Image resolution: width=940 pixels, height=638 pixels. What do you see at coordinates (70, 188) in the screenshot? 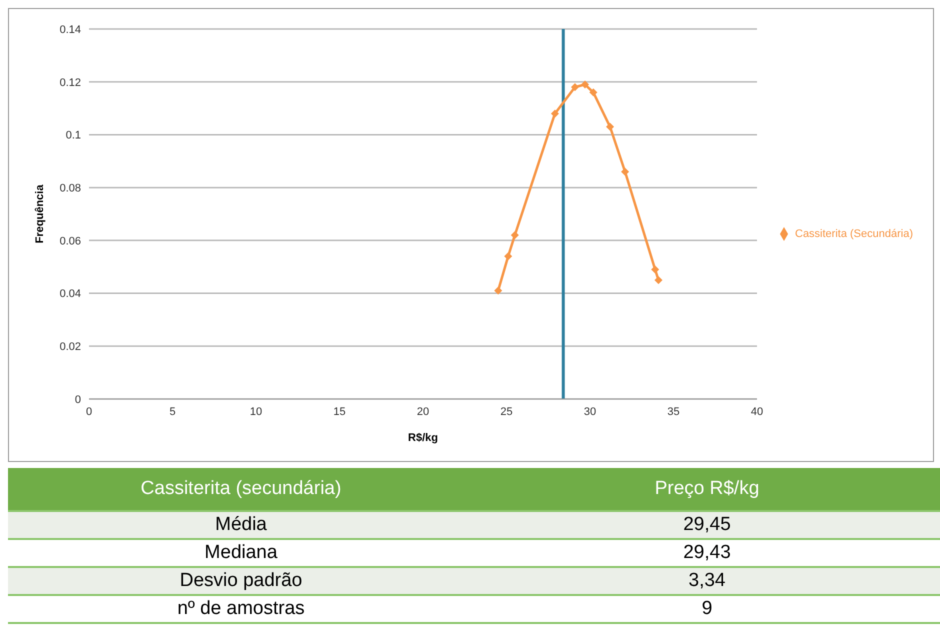
I see `y-tick-label: 0.08` at bounding box center [70, 188].